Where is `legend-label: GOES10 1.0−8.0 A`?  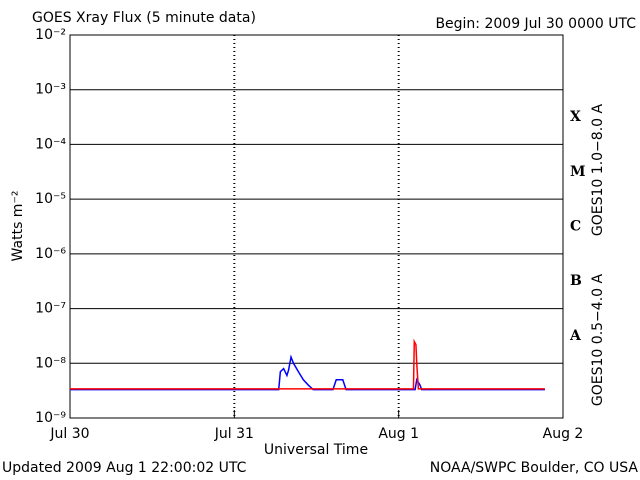
legend-label: GOES10 1.0−8.0 A is located at coordinates (598, 170).